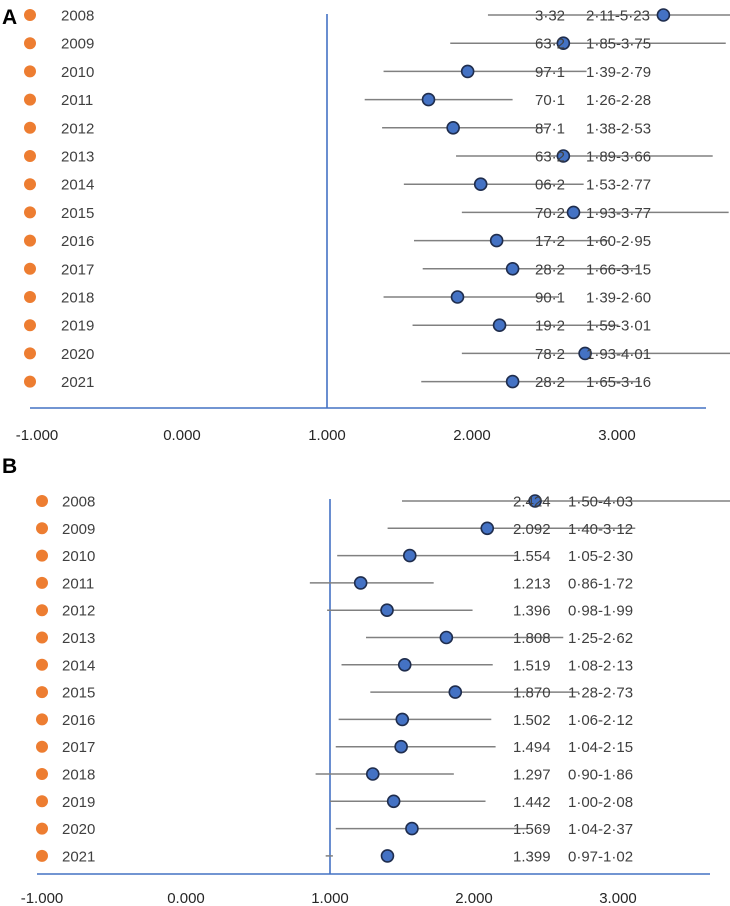 The width and height of the screenshot is (730, 906). Describe the element at coordinates (337, 72) in the screenshot. I see `forest-row: 2010 97·1 1·39-2·79` at that location.